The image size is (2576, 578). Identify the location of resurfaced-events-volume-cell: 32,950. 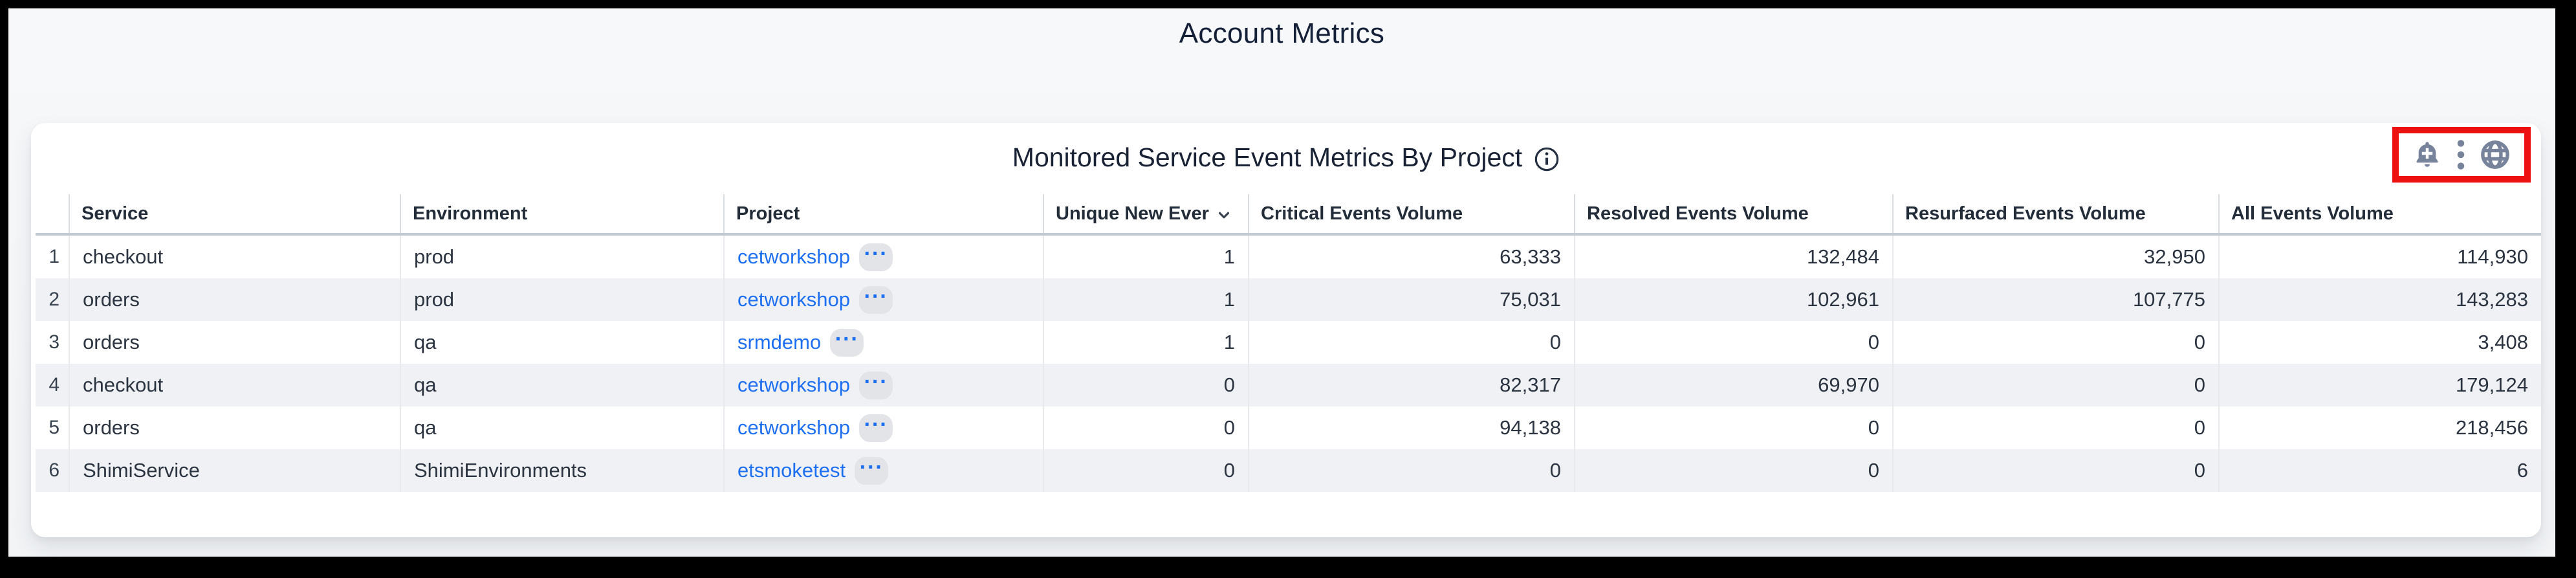
(2055, 257).